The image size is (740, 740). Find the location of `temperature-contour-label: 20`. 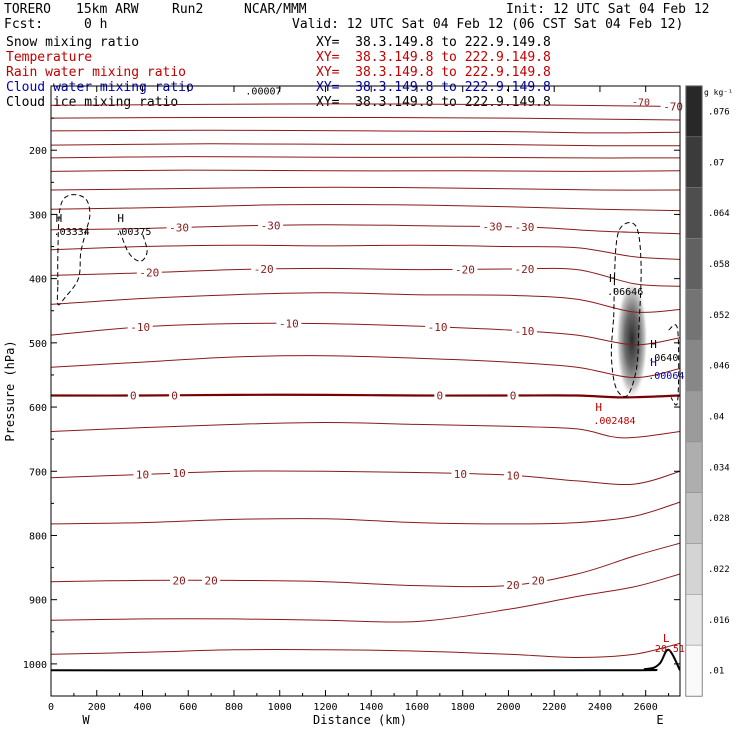

temperature-contour-label: 20 is located at coordinates (538, 581).